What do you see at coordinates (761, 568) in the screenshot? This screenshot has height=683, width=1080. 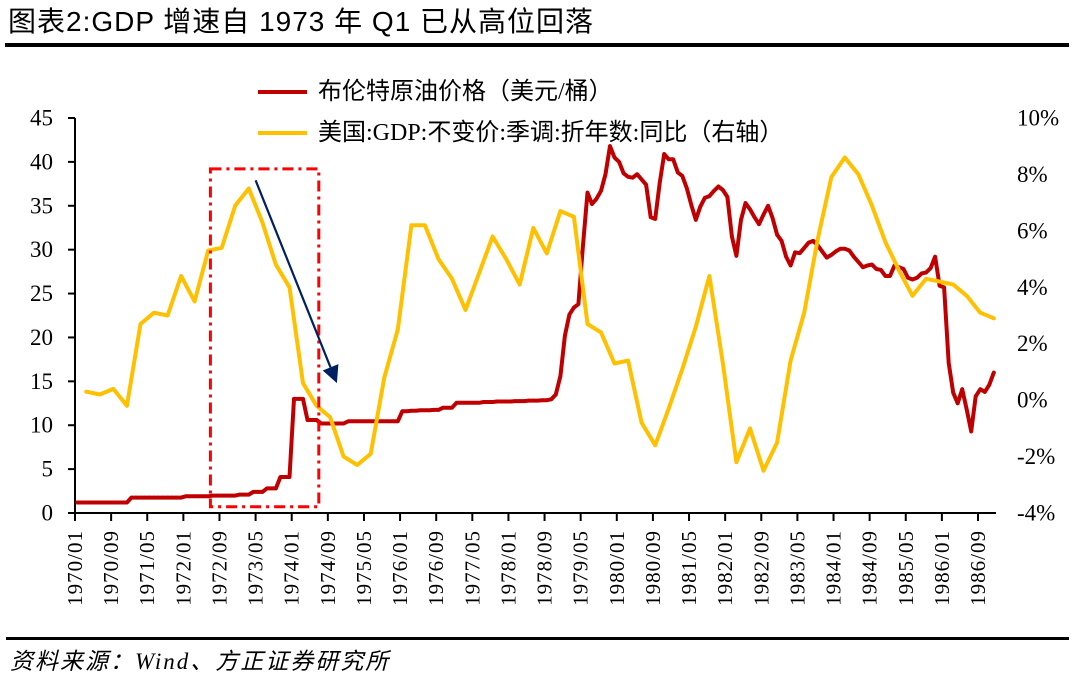 I see `x-tick-label: 1982/09` at bounding box center [761, 568].